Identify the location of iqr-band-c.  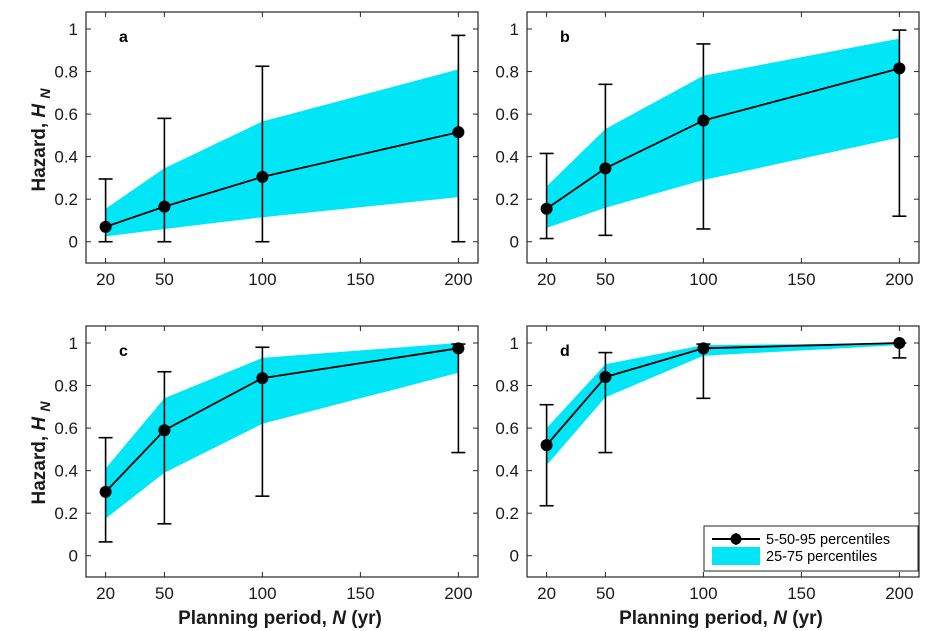
(282, 431).